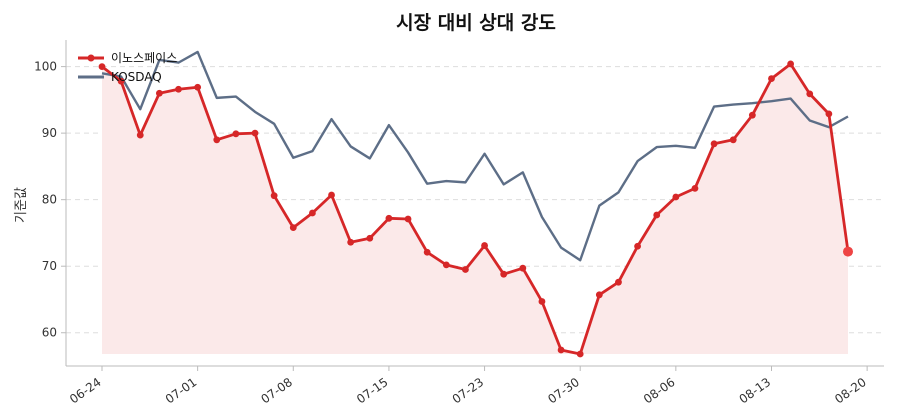 The width and height of the screenshot is (900, 420). I want to click on y-tick-label: 100, so click(45, 67).